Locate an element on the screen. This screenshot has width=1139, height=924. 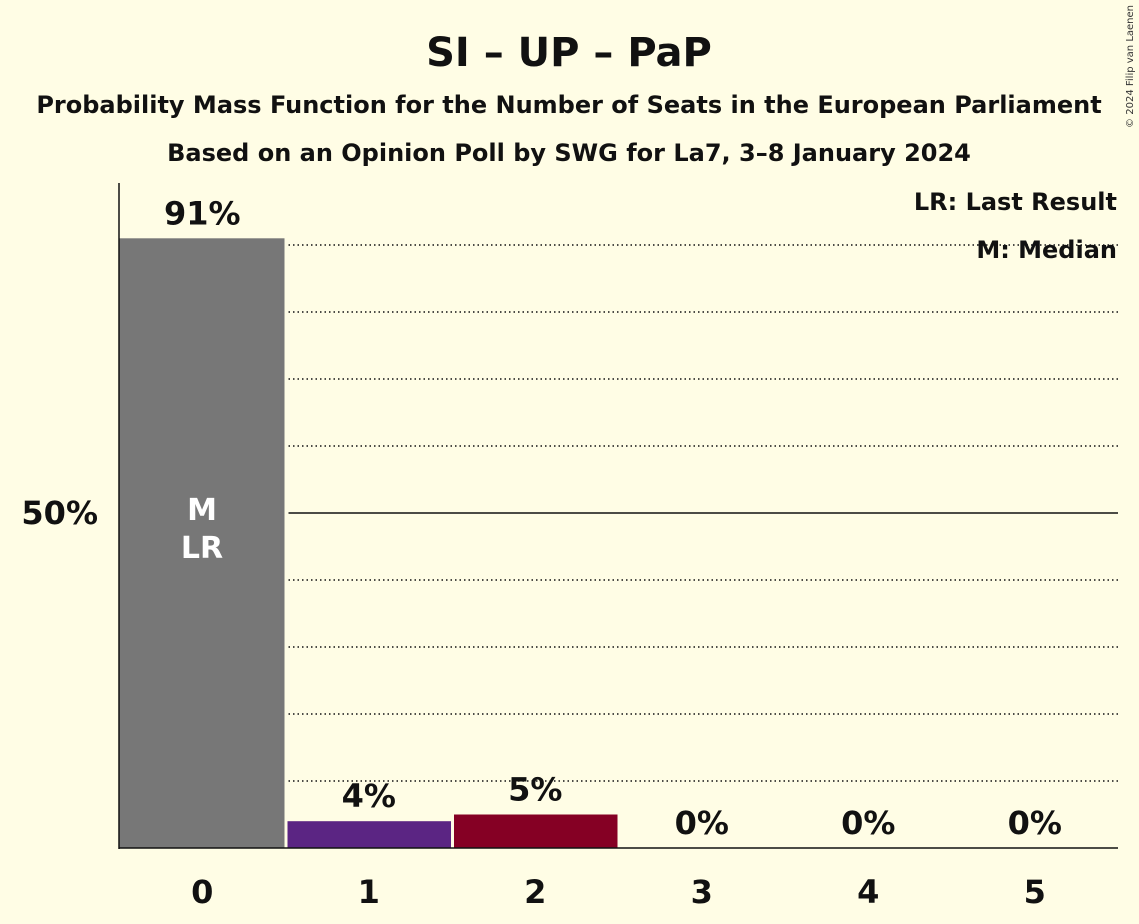
x-tick-labels: 0 1 2 3 4 5 is located at coordinates (618, 892).